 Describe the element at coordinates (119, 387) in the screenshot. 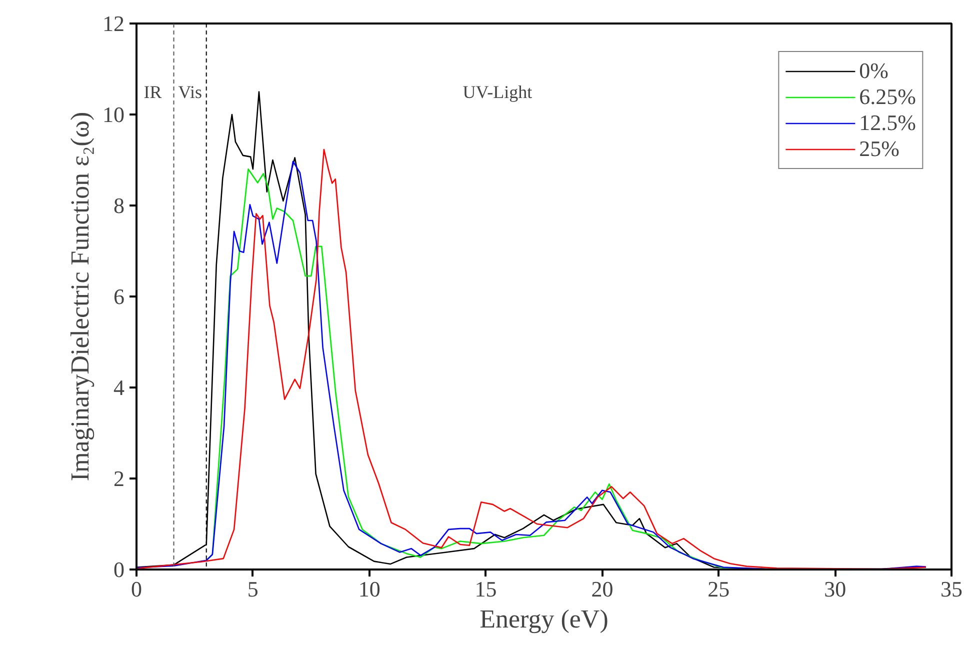

I see `y-tick-label: 4` at that location.